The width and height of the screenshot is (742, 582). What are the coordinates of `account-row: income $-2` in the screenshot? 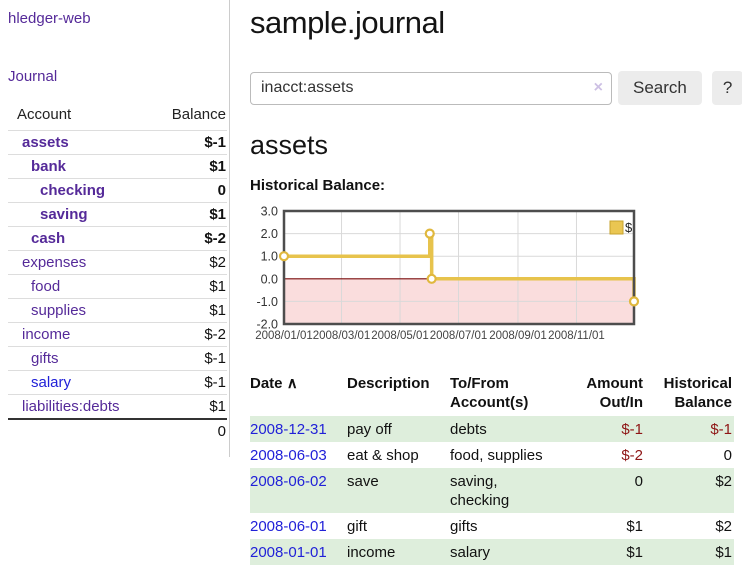 It's located at (117, 334).